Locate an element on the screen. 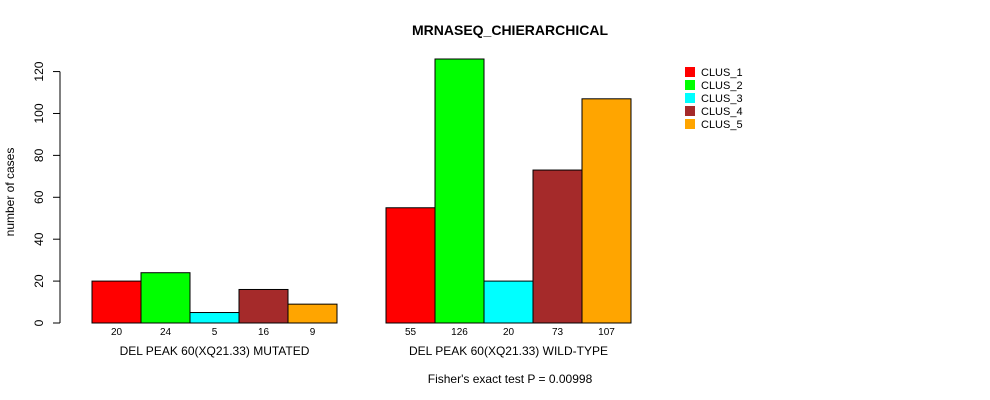 The height and width of the screenshot is (400, 990). y-tick-label-100: 100 is located at coordinates (39, 113).